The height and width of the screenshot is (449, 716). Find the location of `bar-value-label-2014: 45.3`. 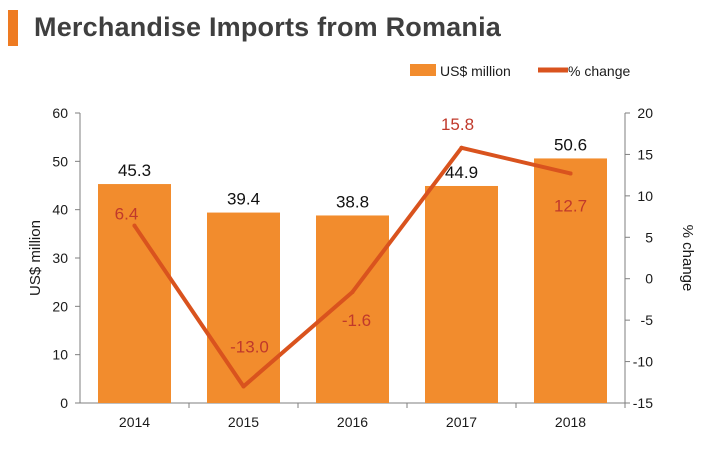

bar-value-label-2014: 45.3 is located at coordinates (134, 170).